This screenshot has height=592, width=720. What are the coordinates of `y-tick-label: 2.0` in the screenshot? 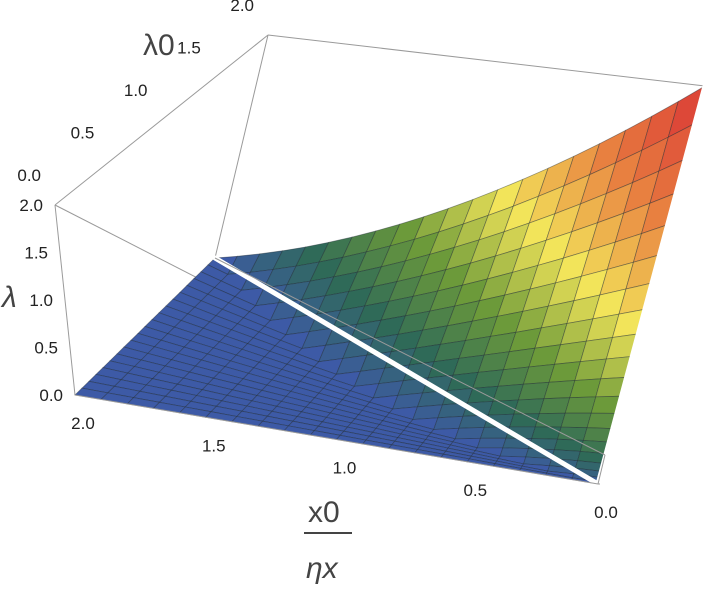 It's located at (242, 7).